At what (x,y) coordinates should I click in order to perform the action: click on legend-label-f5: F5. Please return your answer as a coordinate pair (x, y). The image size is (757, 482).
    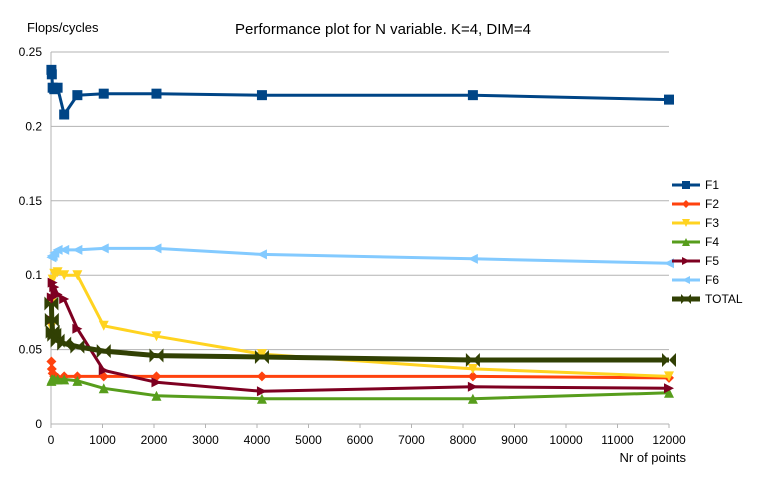
    Looking at the image, I should click on (712, 261).